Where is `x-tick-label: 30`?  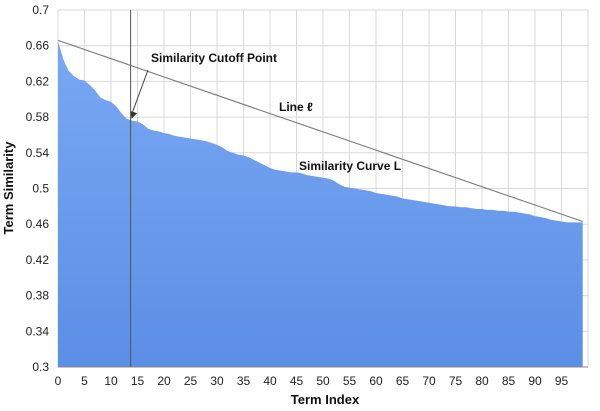 x-tick-label: 30 is located at coordinates (217, 381).